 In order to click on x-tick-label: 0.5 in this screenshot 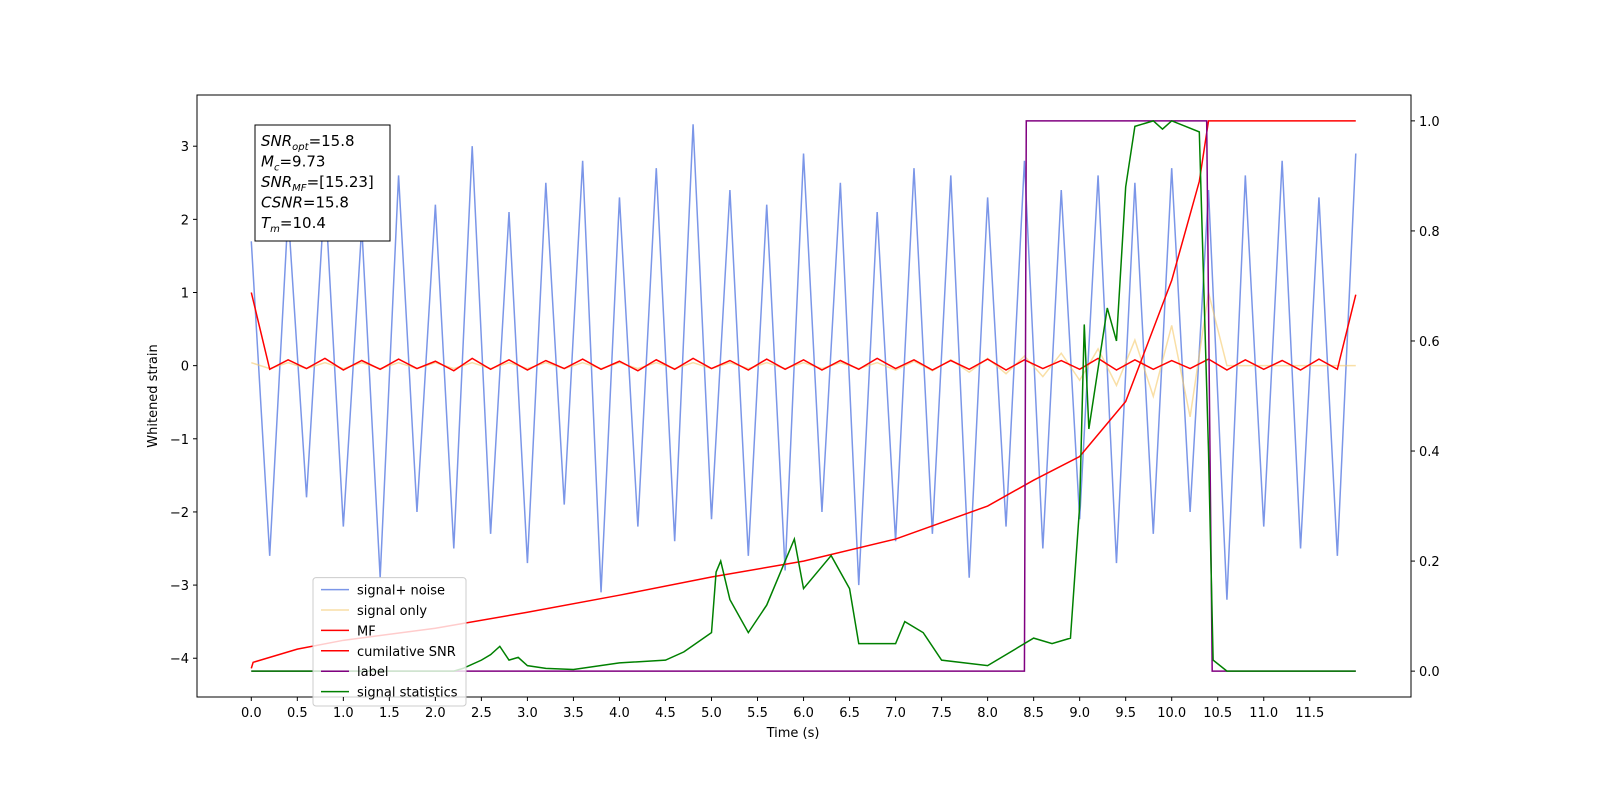, I will do `click(297, 713)`.